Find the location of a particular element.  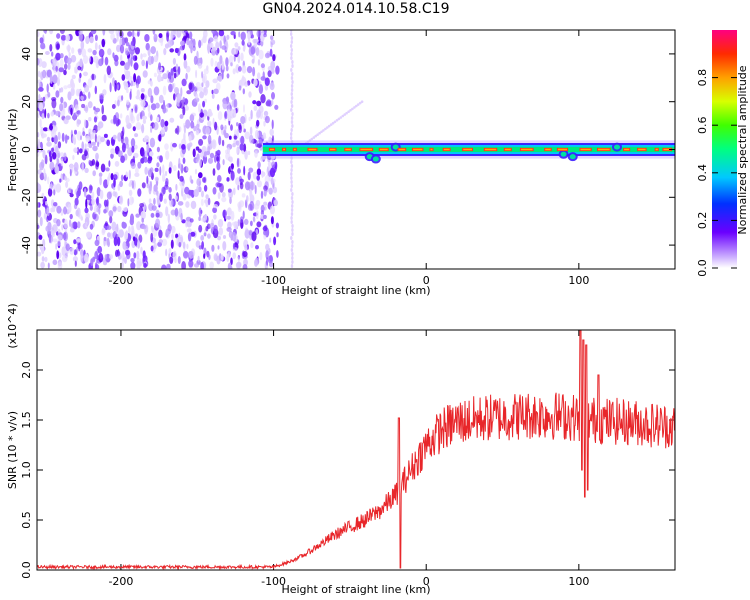

colorbar-tick-label: 0.4 is located at coordinates (702, 173).